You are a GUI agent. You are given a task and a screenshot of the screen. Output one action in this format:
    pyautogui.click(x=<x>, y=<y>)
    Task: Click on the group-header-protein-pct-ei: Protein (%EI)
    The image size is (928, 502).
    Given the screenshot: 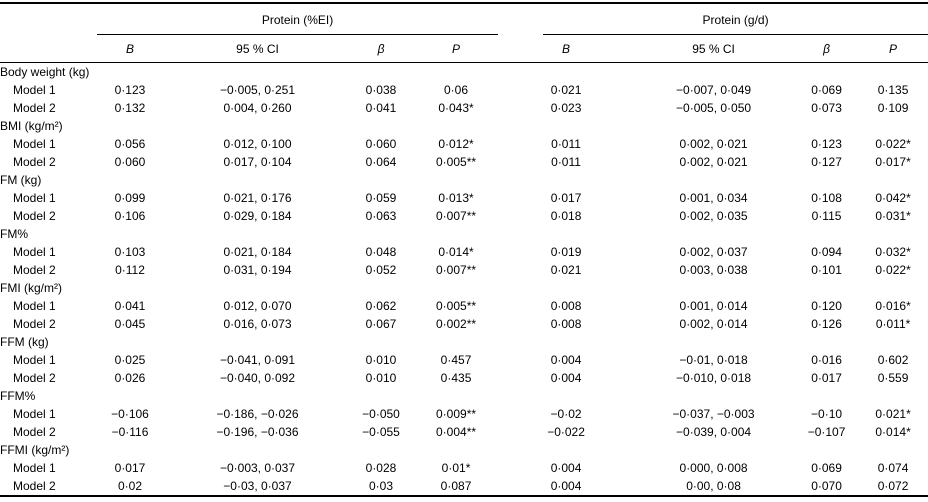 What is the action you would take?
    pyautogui.click(x=297, y=19)
    